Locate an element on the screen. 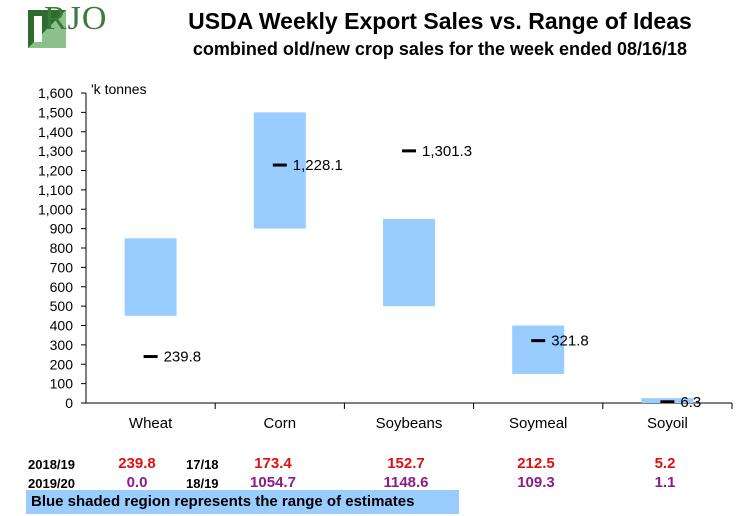 Image resolution: width=756 pixels, height=516 pixels. actual-label-wheat: 239.8 is located at coordinates (183, 357).